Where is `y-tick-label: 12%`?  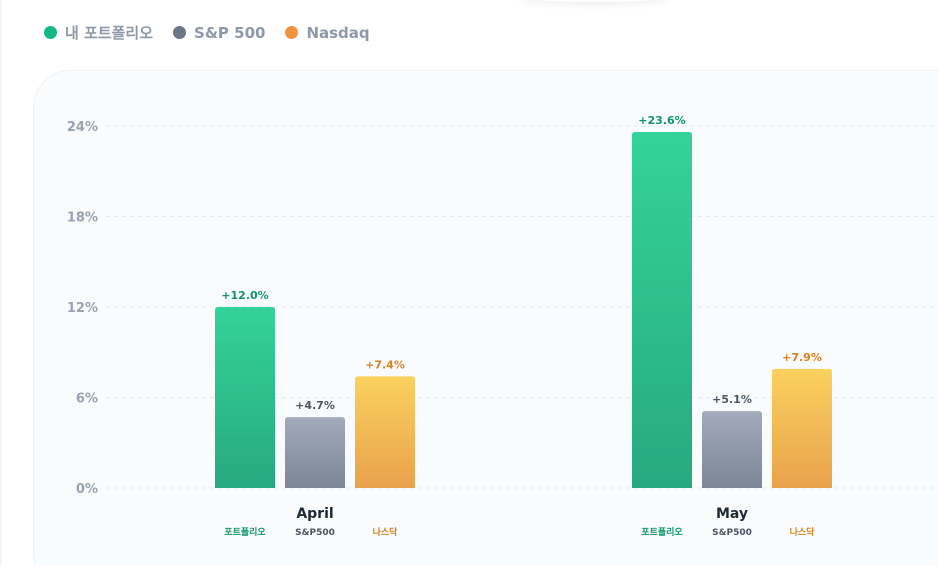
y-tick-label: 12% is located at coordinates (82, 308).